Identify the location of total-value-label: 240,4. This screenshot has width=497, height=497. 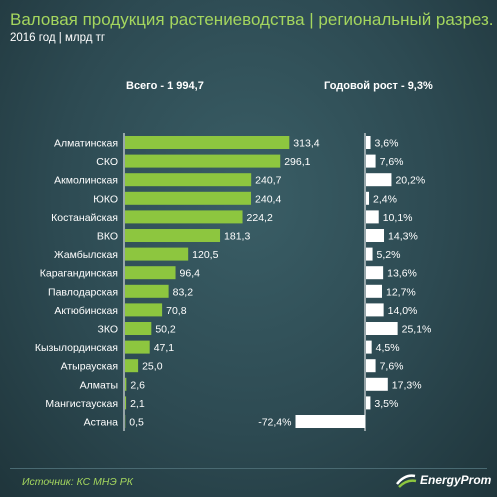
(268, 199).